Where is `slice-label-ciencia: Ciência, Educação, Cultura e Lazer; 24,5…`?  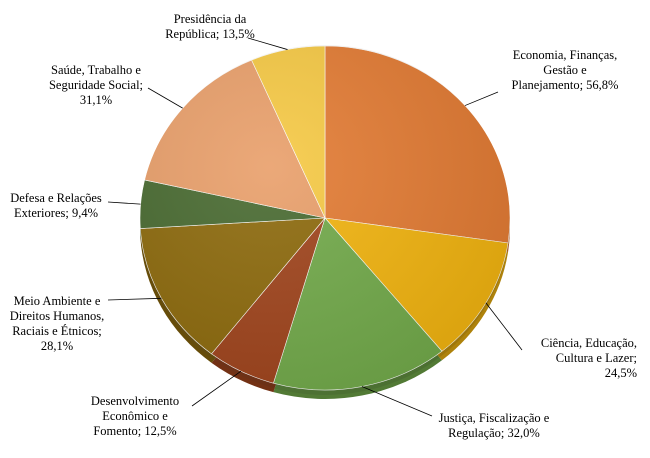 slice-label-ciencia: Ciência, Educação, Cultura e Lazer; 24,5… is located at coordinates (588, 358).